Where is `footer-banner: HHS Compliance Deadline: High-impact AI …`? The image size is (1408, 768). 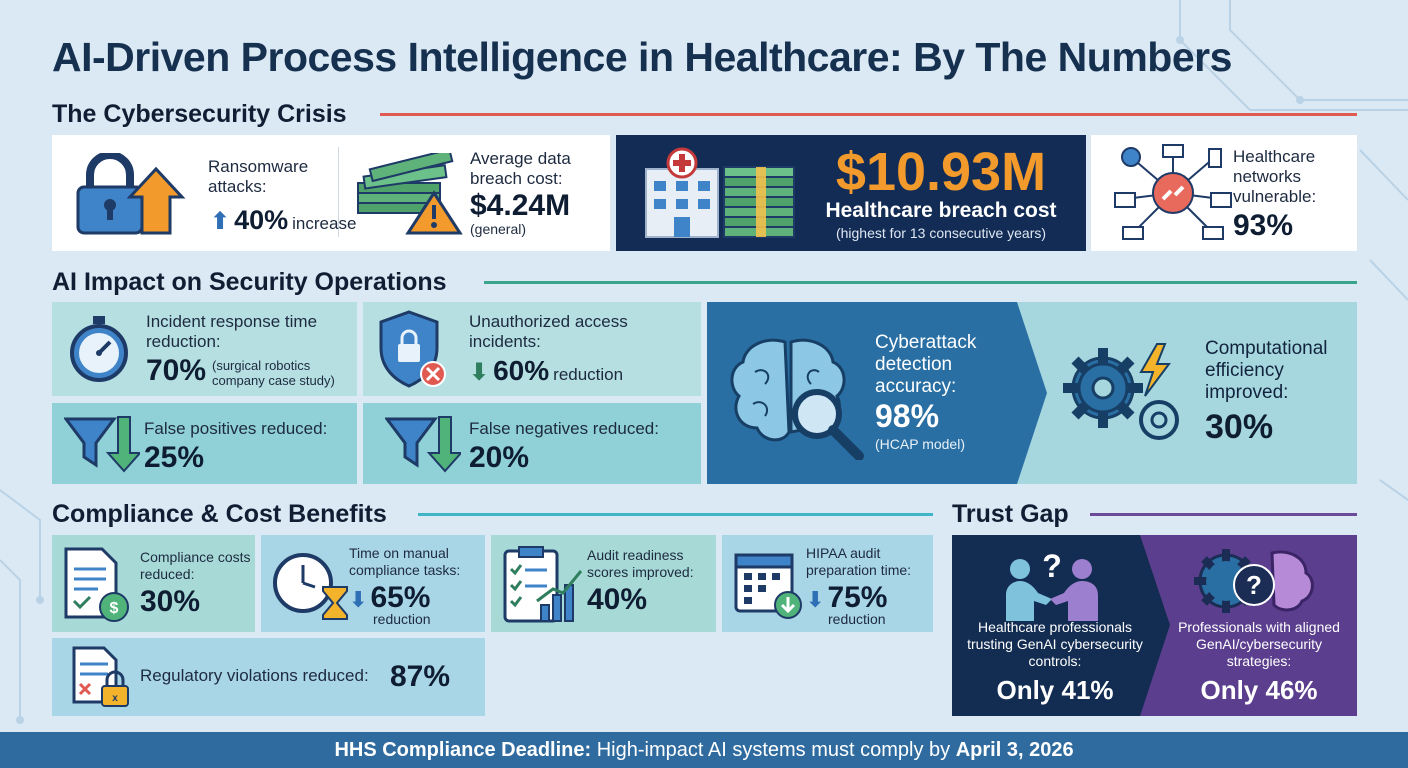 footer-banner: HHS Compliance Deadline: High-impact AI … is located at coordinates (704, 750).